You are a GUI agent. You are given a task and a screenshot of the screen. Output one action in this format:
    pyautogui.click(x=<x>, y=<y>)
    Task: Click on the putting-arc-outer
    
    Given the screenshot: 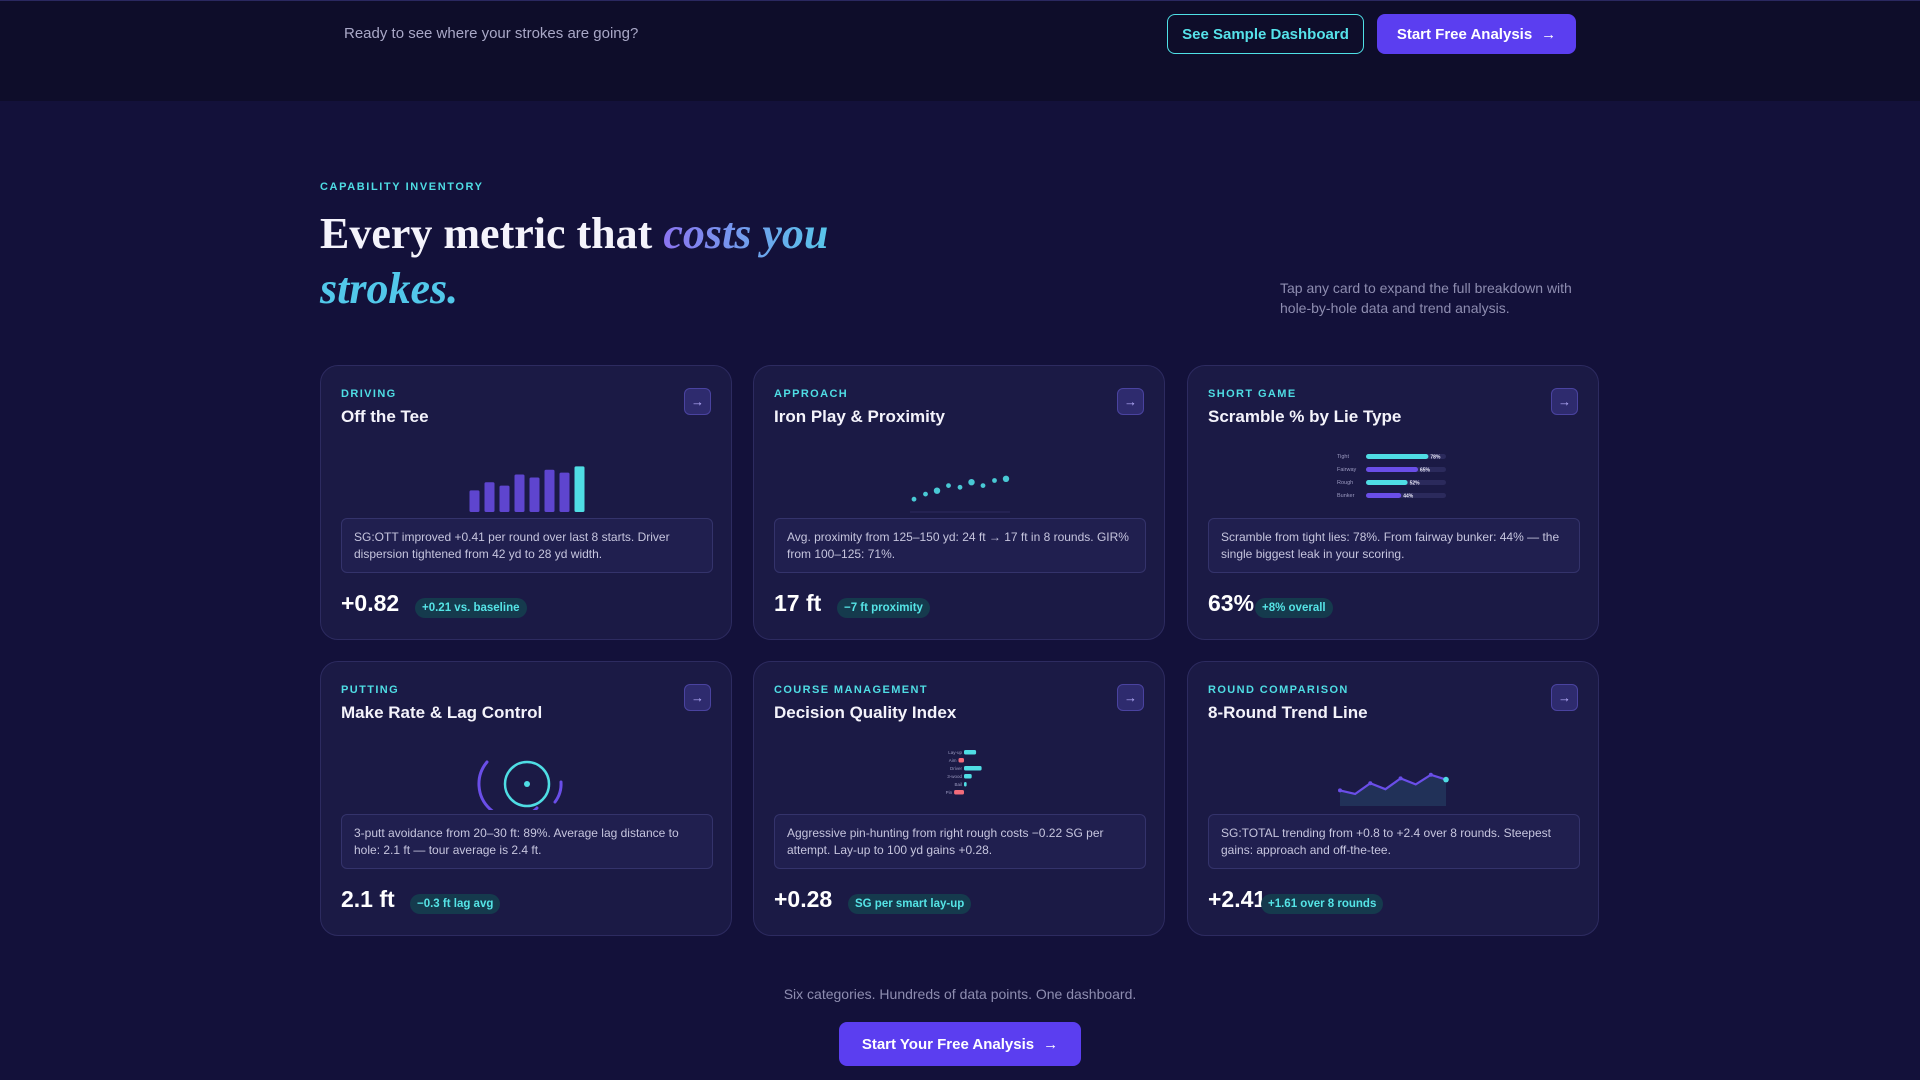 What is the action you would take?
    pyautogui.click(x=508, y=785)
    